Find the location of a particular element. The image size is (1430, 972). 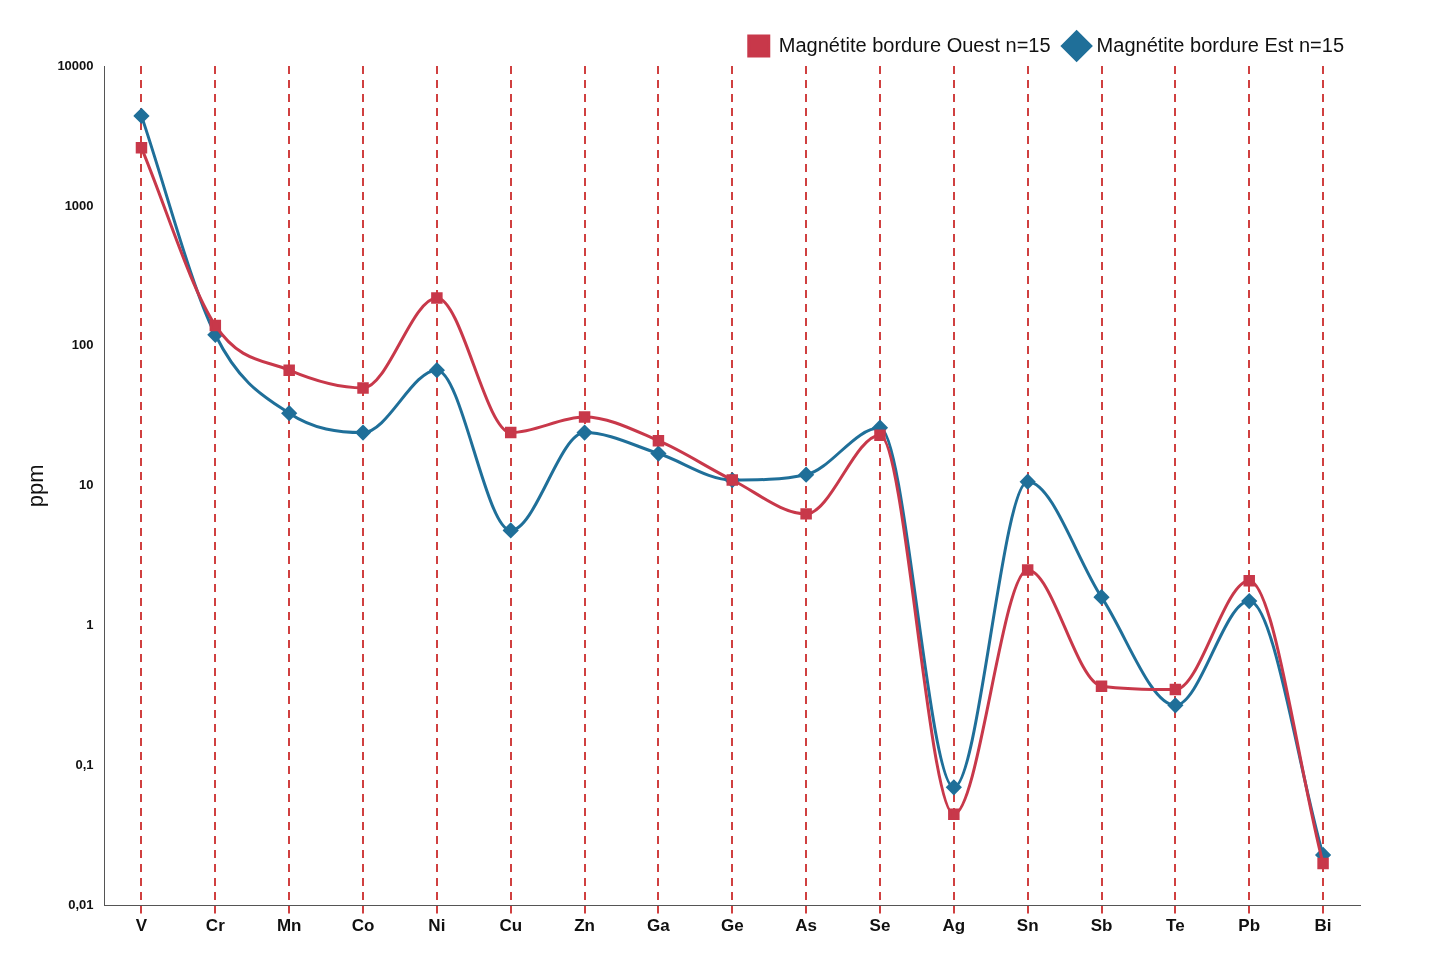

y-tick-label: 0,1 is located at coordinates (84, 765).